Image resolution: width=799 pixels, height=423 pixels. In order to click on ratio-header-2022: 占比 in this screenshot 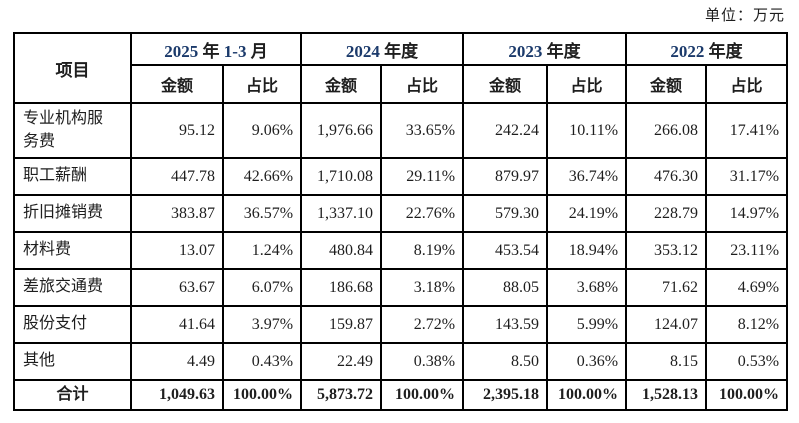, I will do `click(747, 84)`.